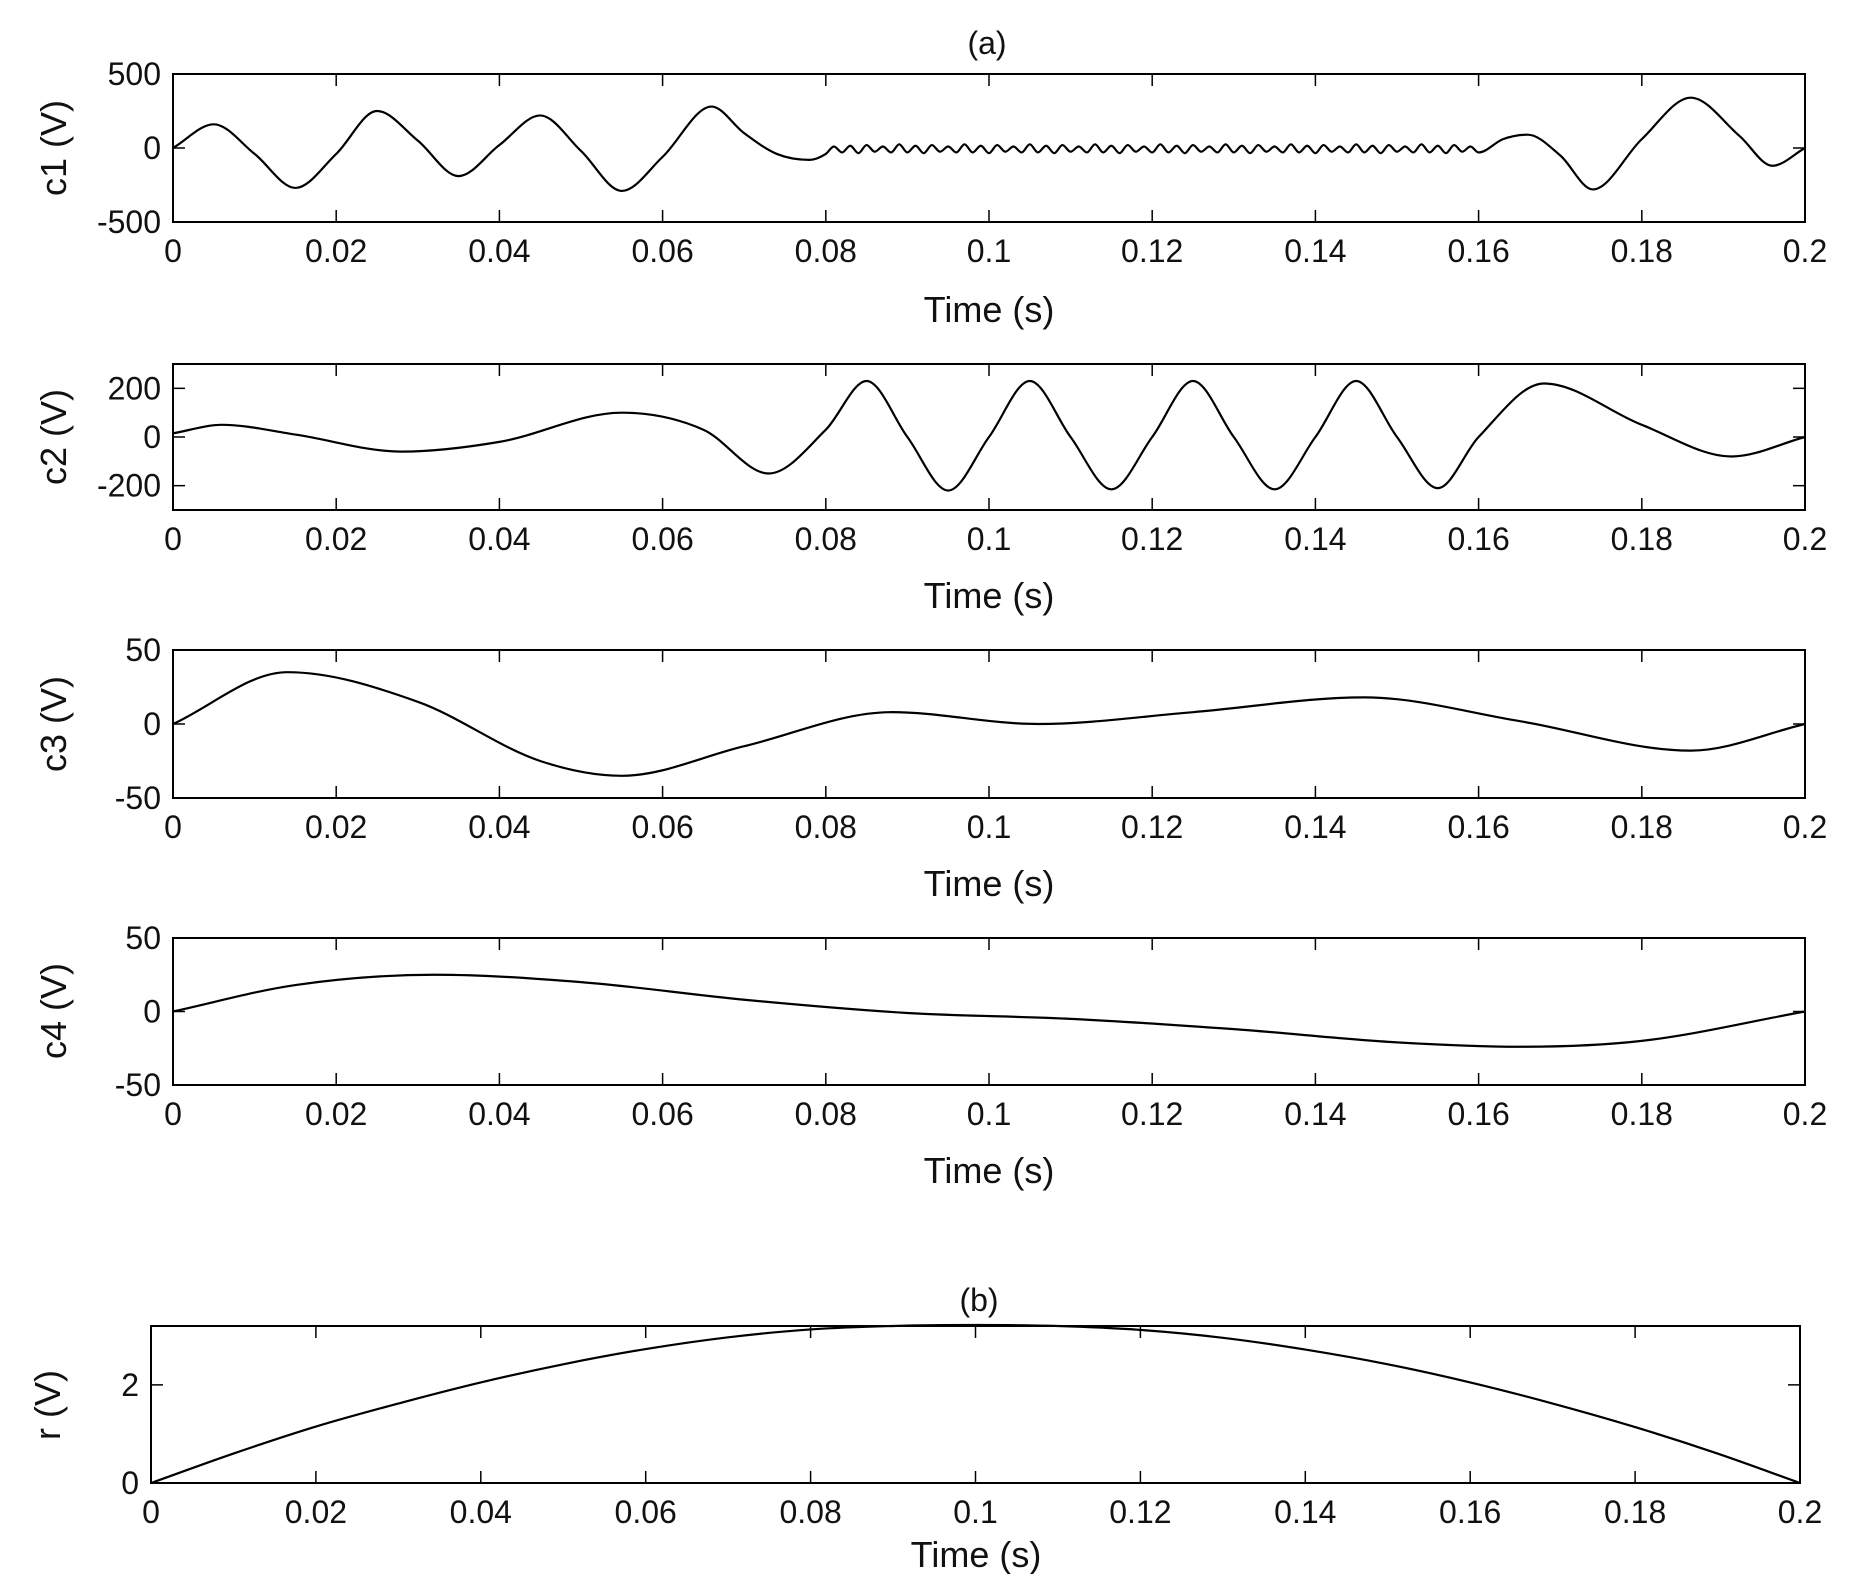 This screenshot has width=1851, height=1574. I want to click on r-y-tick-label: 0, so click(130, 1483).